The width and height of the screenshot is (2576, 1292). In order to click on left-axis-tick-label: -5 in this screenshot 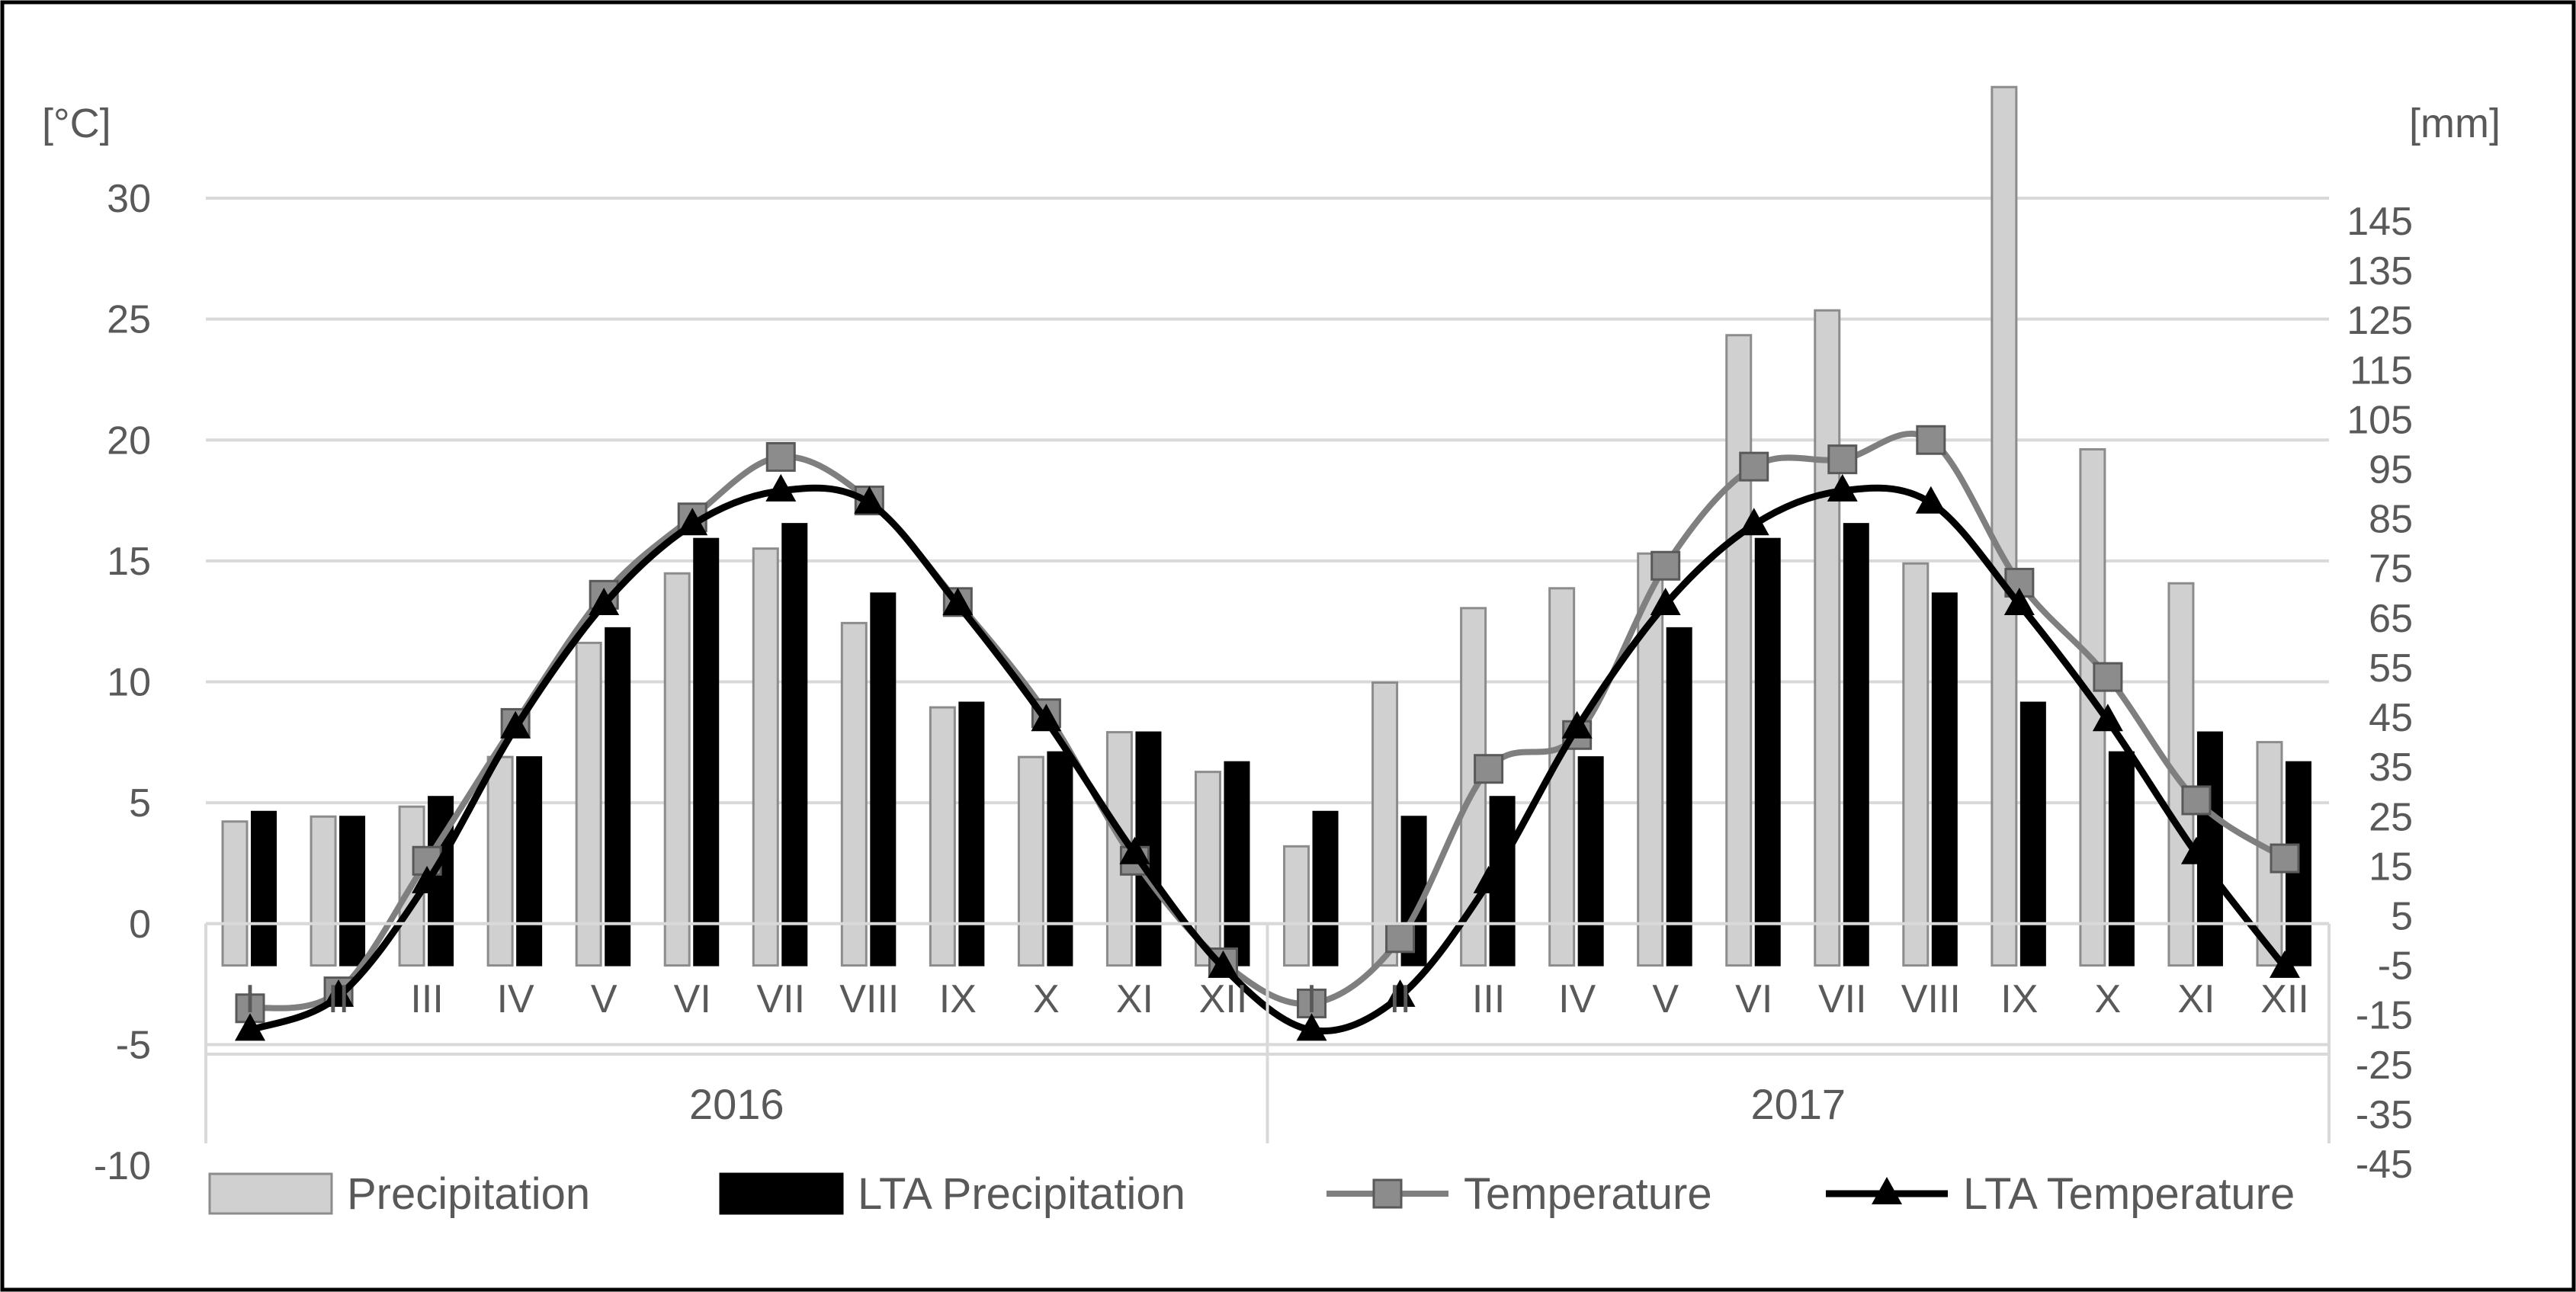, I will do `click(133, 1045)`.